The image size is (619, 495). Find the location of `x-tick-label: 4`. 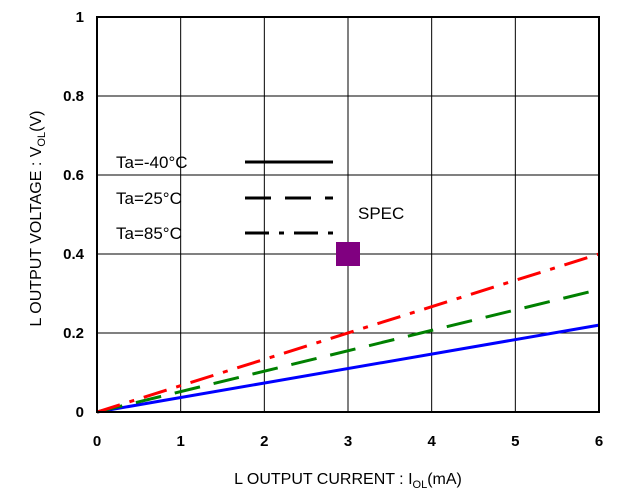

x-tick-label: 4 is located at coordinates (431, 441).